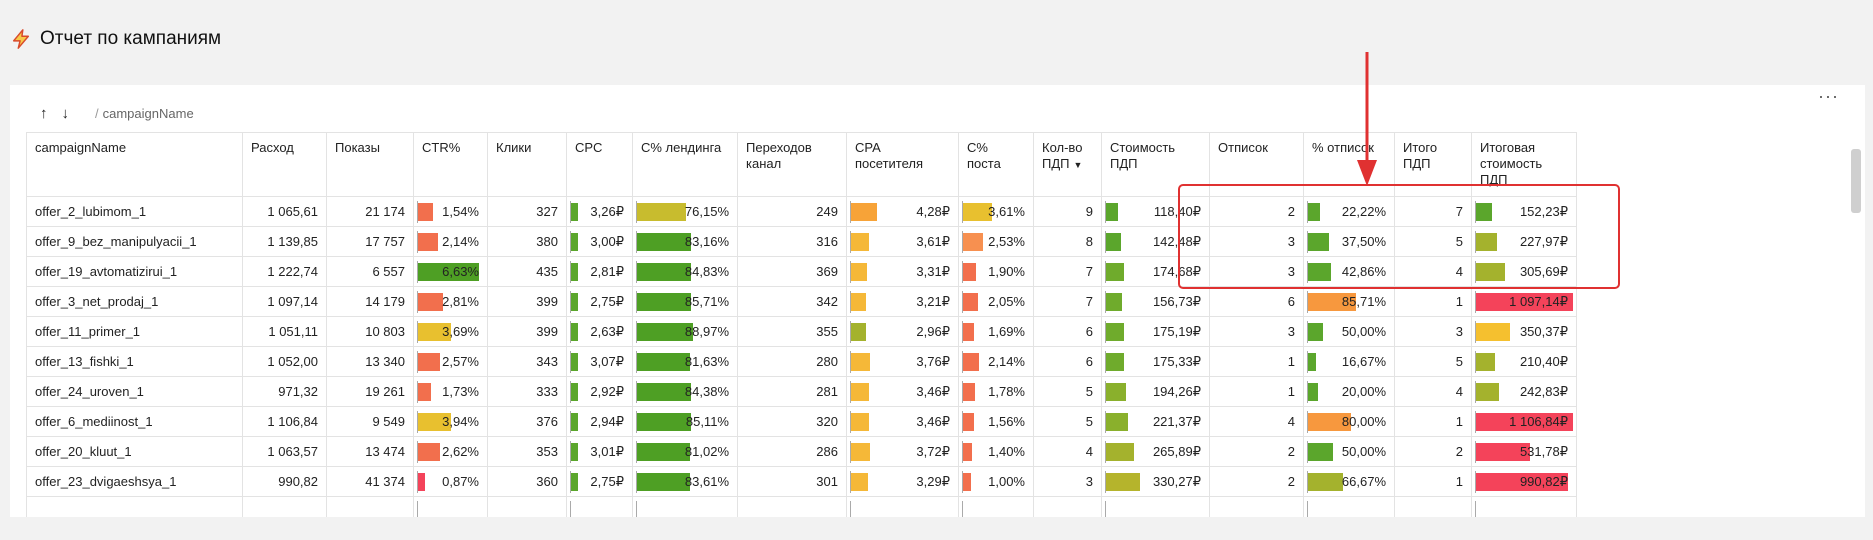 Image resolution: width=1873 pixels, height=540 pixels. Describe the element at coordinates (1543, 241) in the screenshot. I see `cell-value: 227,97₽` at that location.